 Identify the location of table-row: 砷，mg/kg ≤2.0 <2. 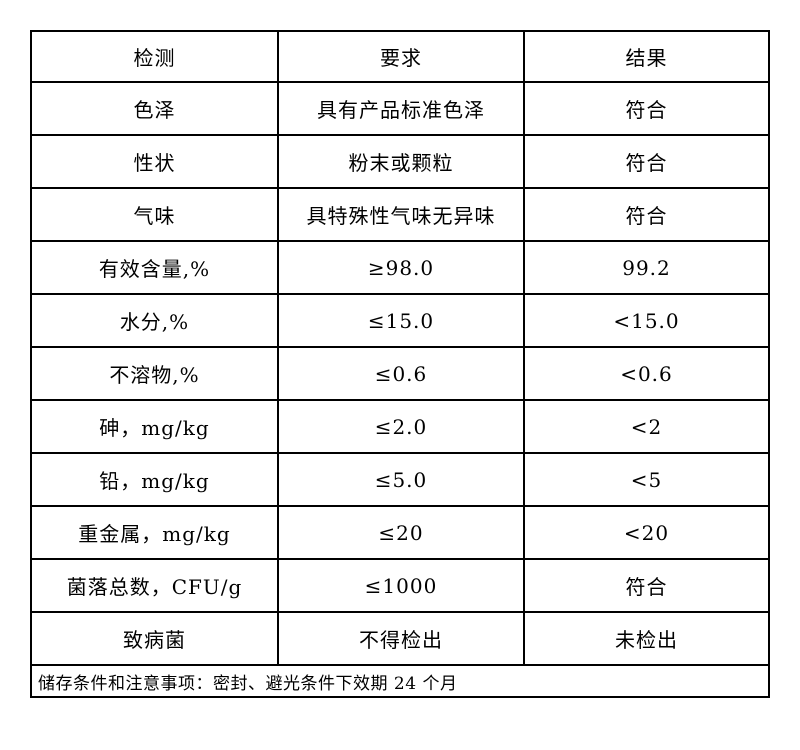
(400, 426).